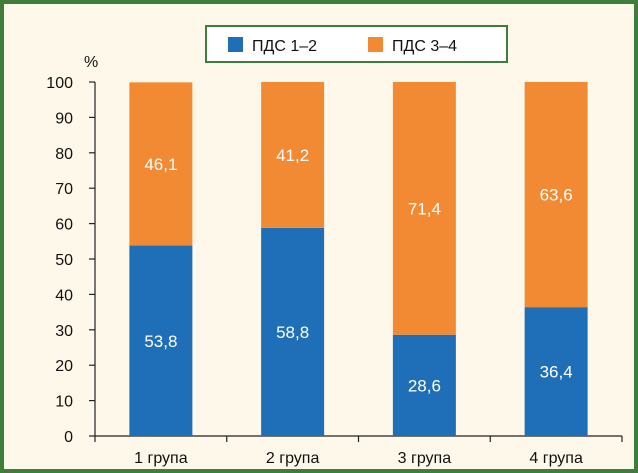 The width and height of the screenshot is (638, 473). I want to click on data-label-4-series-1: 36,4, so click(556, 372).